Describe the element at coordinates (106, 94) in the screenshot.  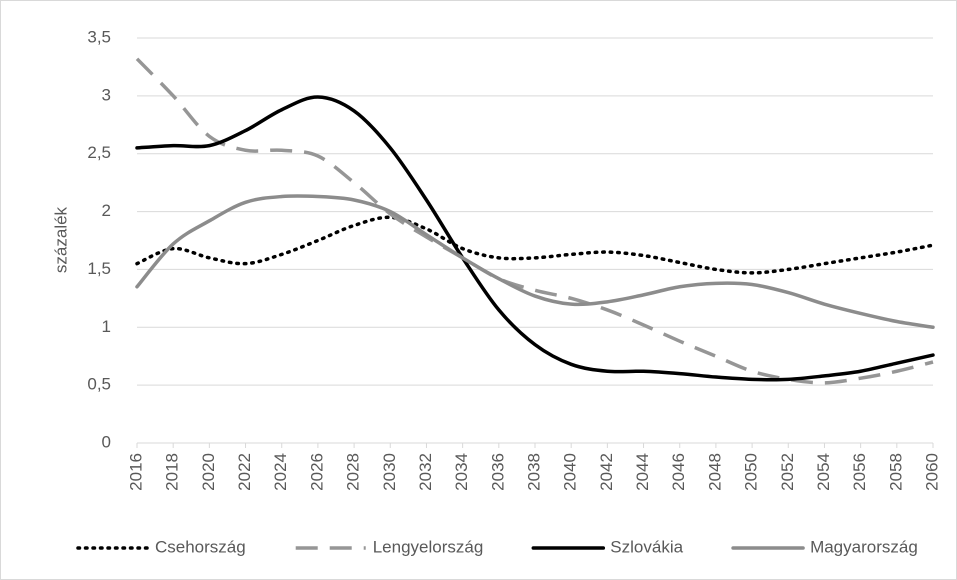
I see `y-tick-label: 3` at that location.